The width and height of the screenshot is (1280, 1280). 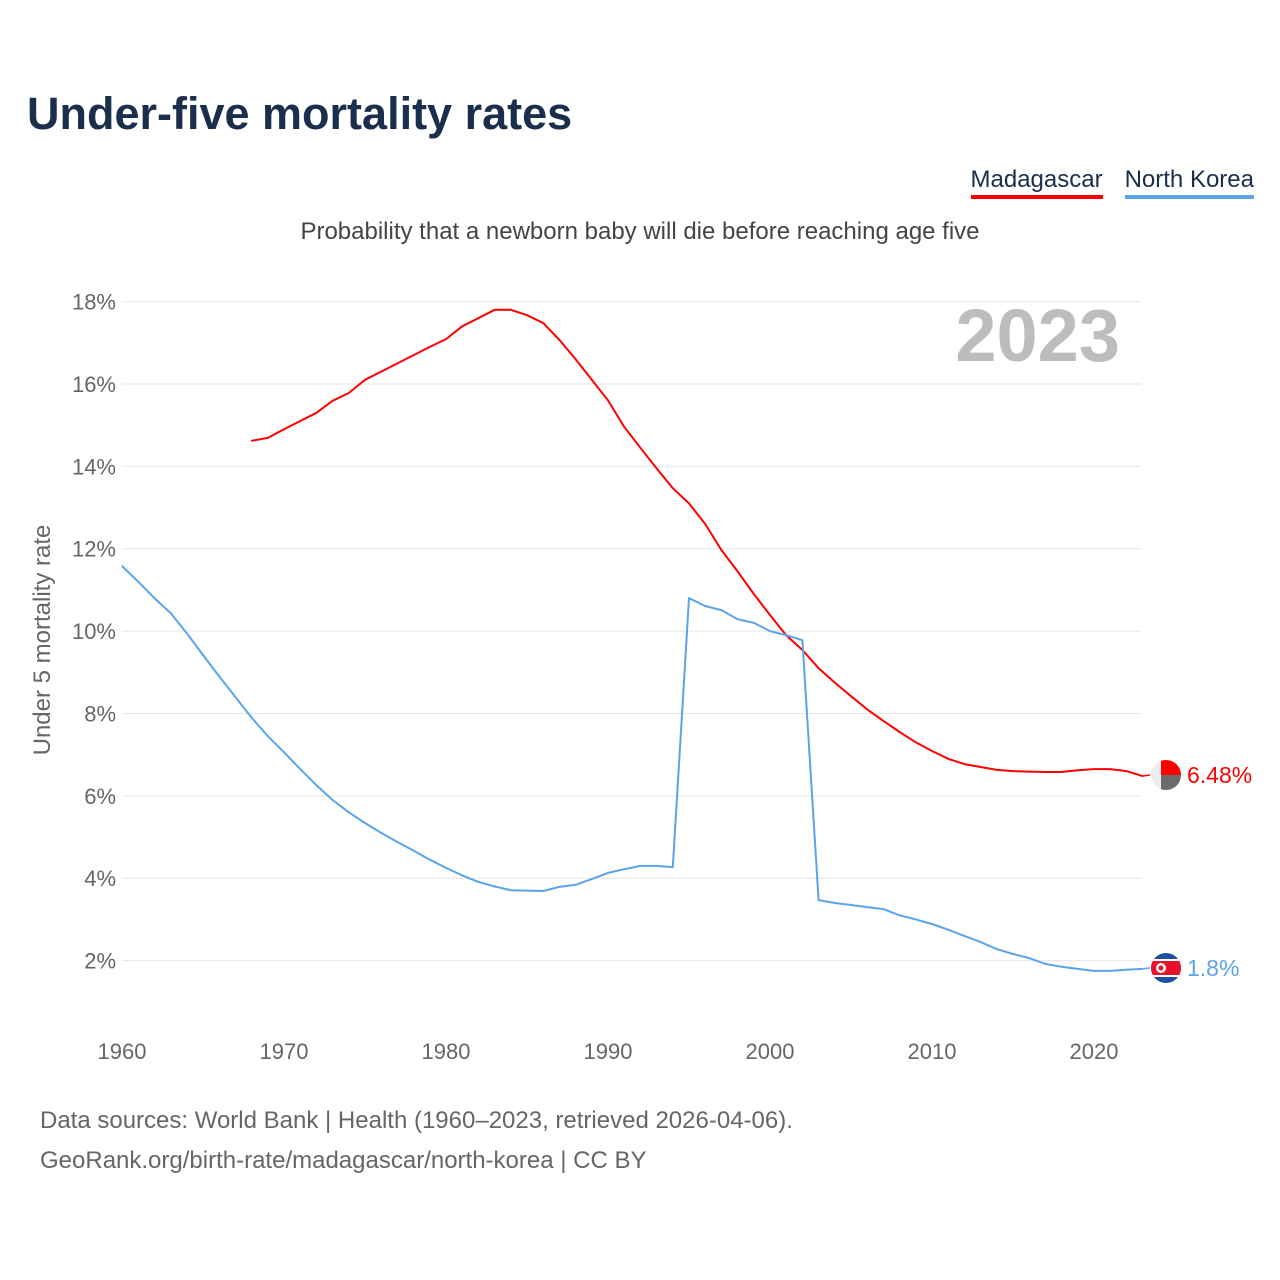 I want to click on legend-madagascar: Madagascar, so click(x=1036, y=182).